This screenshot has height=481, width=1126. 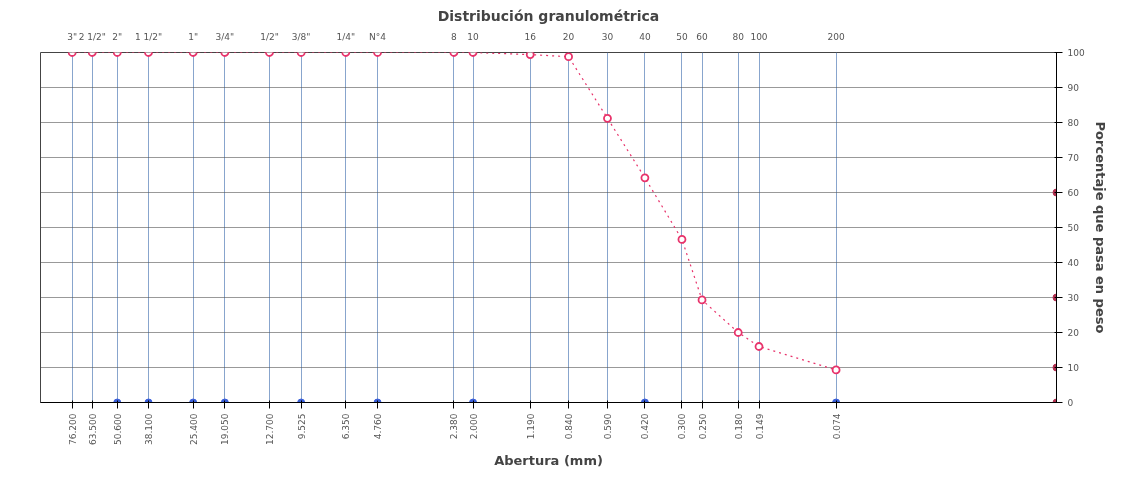 I want to click on text: 1 1/2", so click(x=148, y=36).